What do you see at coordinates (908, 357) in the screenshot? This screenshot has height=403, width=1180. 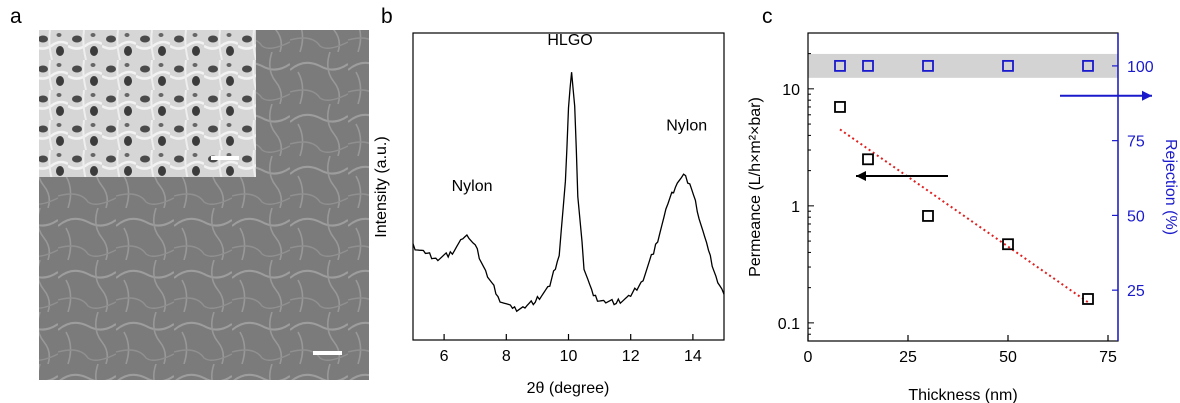 I see `x-tick-label-c: 25` at bounding box center [908, 357].